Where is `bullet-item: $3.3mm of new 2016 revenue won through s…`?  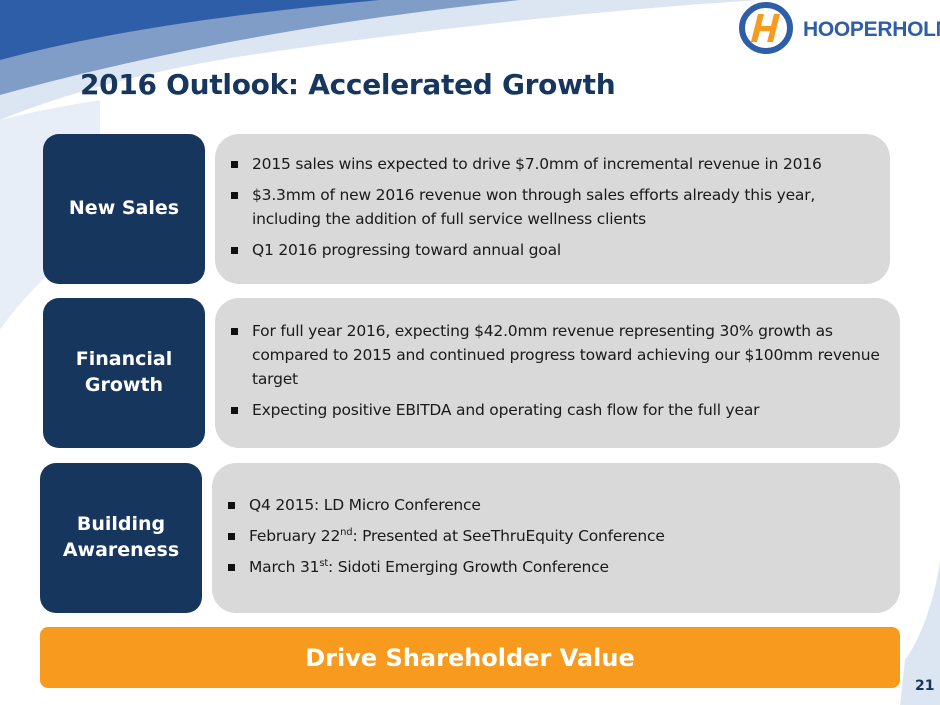 bullet-item: $3.3mm of new 2016 revenue won through s… is located at coordinates (549, 207).